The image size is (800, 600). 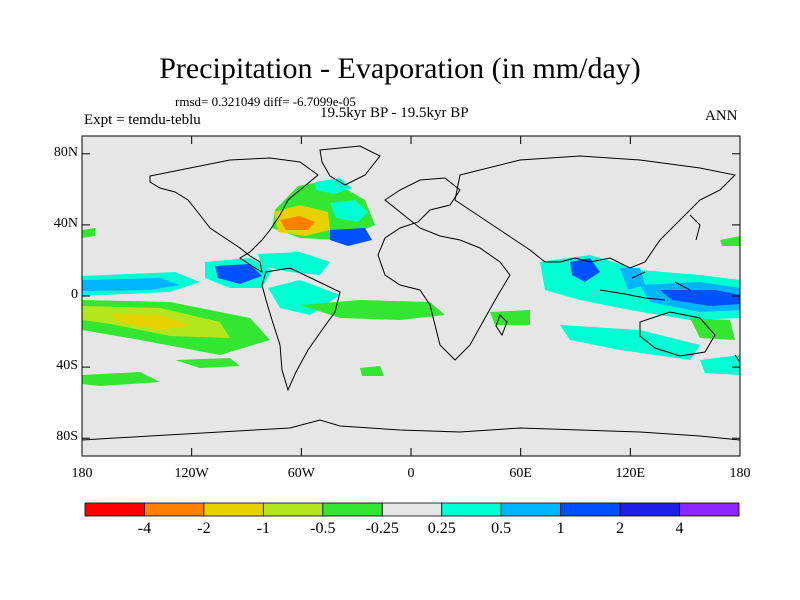 I want to click on contour-carib, so click(x=294, y=263).